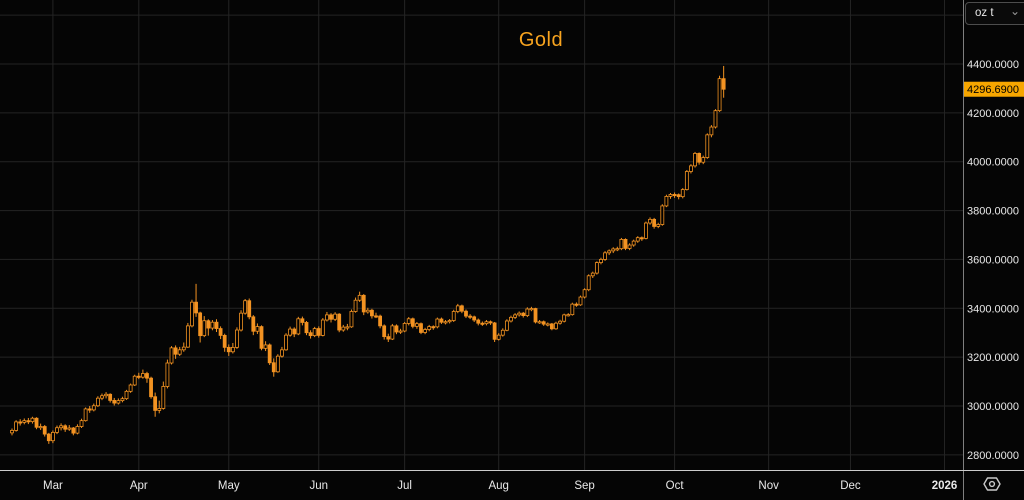  What do you see at coordinates (498, 486) in the screenshot?
I see `svg-text: Aug` at bounding box center [498, 486].